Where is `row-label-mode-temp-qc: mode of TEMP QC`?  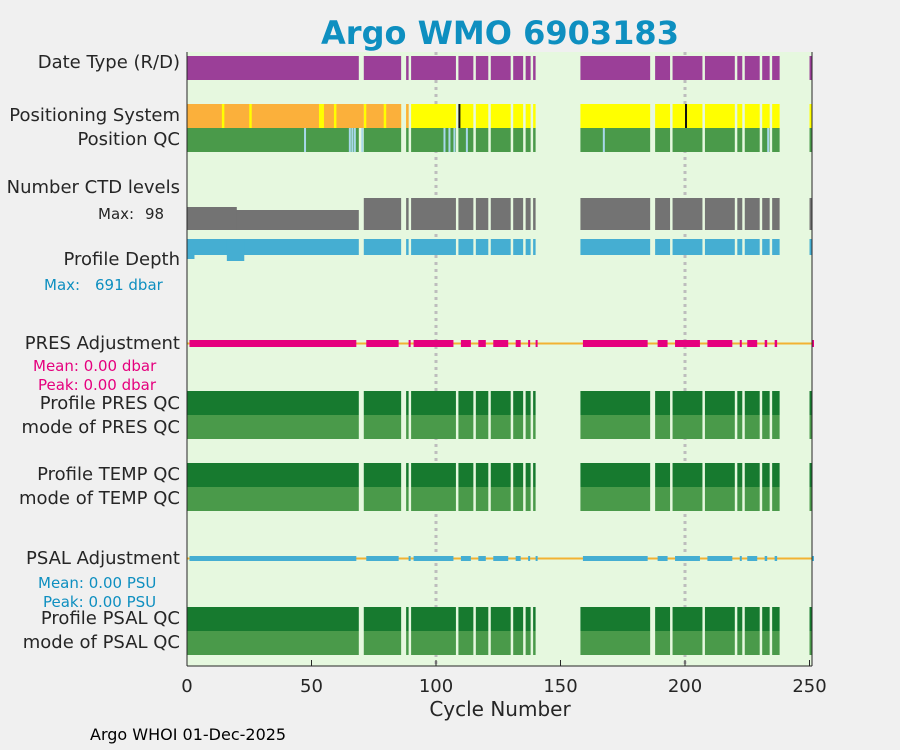
row-label-mode-temp-qc: mode of TEMP QC is located at coordinates (99, 498).